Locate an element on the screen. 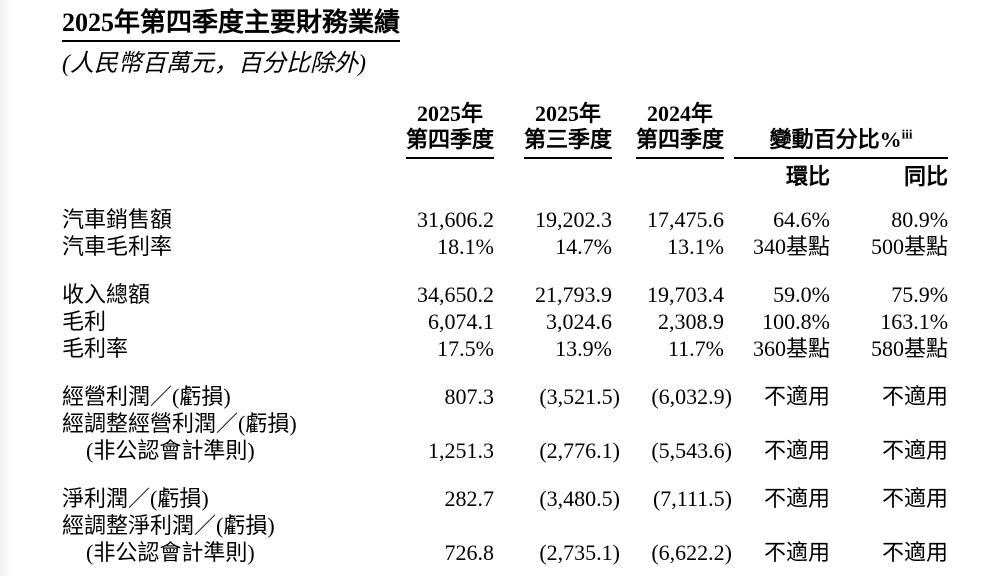 This screenshot has width=992, height=576. negative-value: (5,543.6) is located at coordinates (691, 450).